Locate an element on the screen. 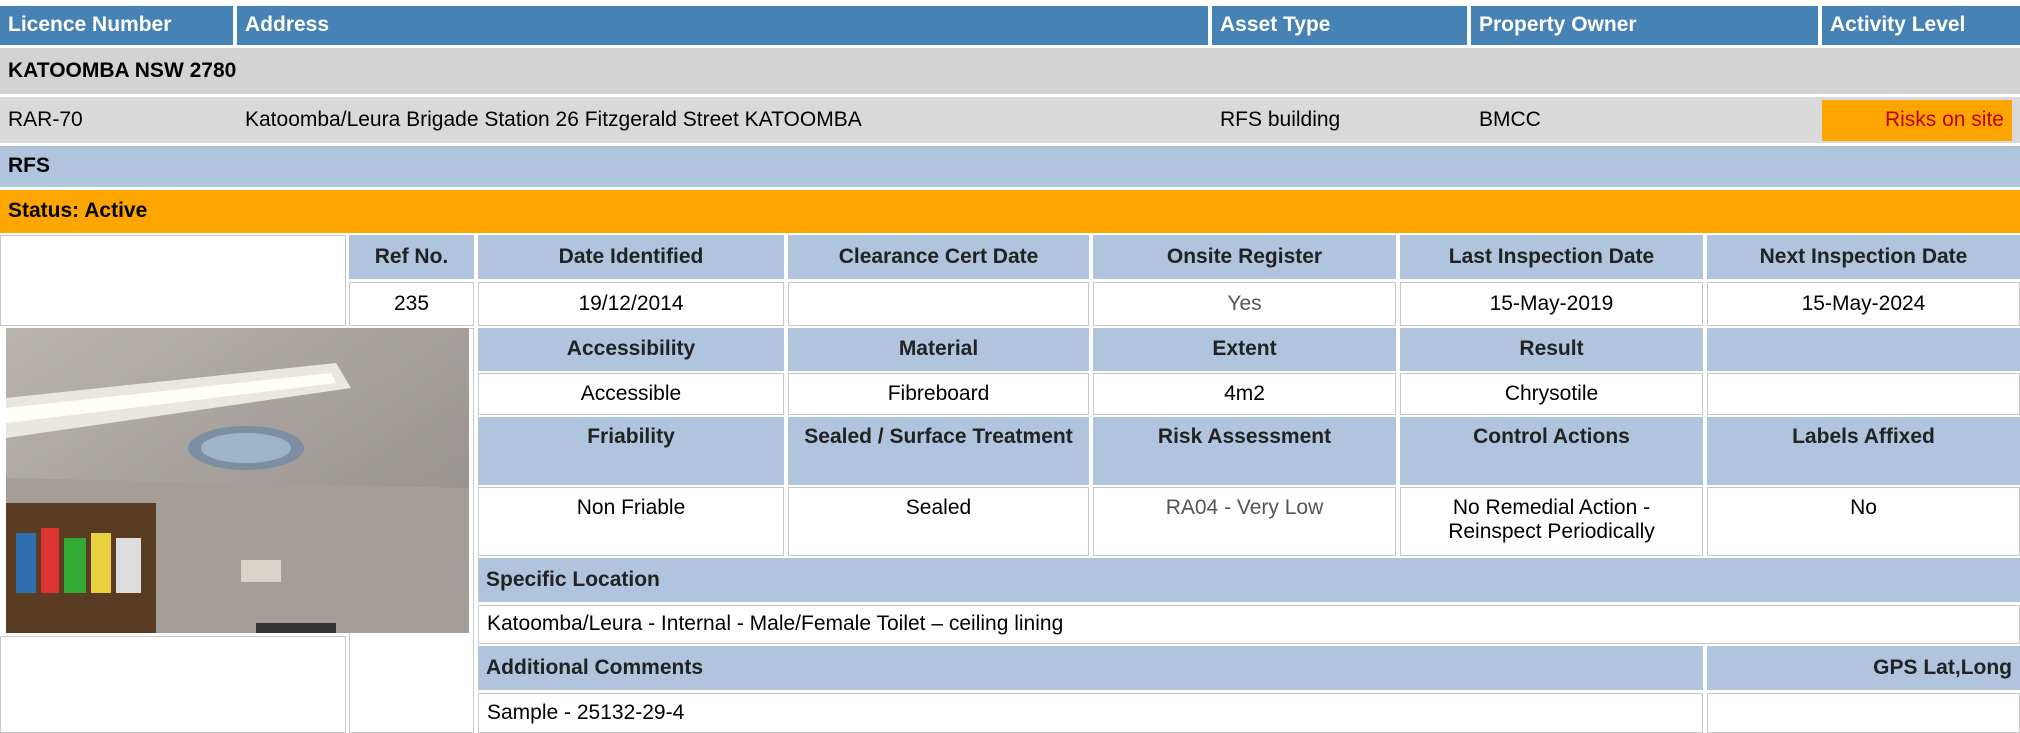  field-label: Ref No. is located at coordinates (411, 257).